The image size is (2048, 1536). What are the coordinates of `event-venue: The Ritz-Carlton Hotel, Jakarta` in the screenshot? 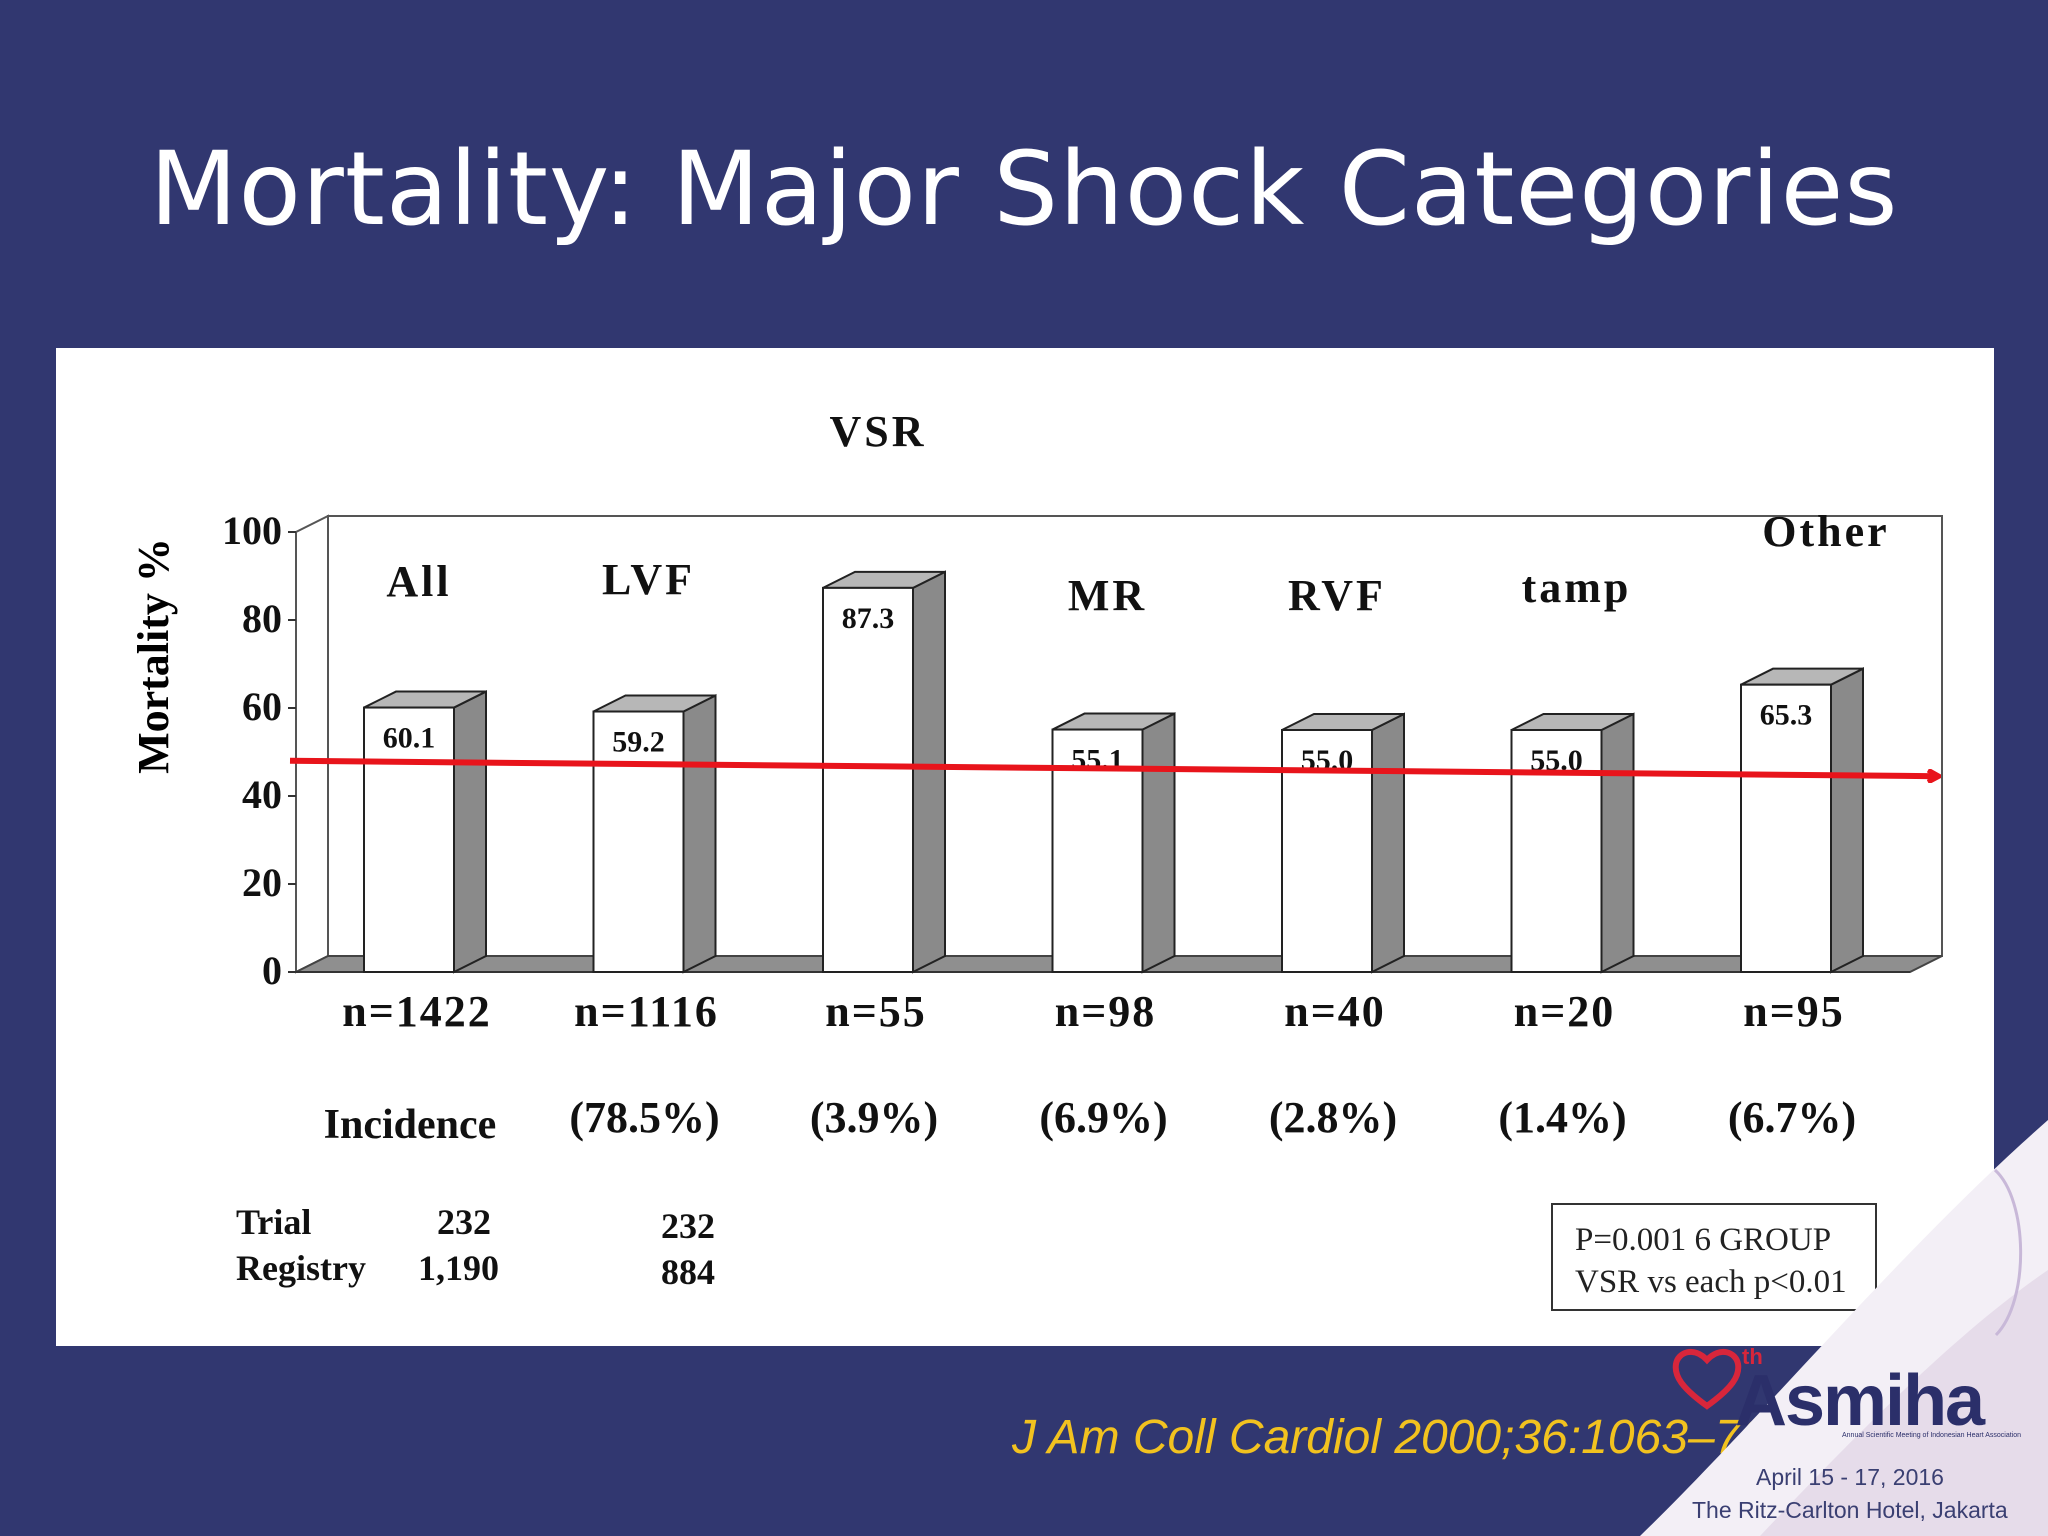 It's located at (1850, 1510).